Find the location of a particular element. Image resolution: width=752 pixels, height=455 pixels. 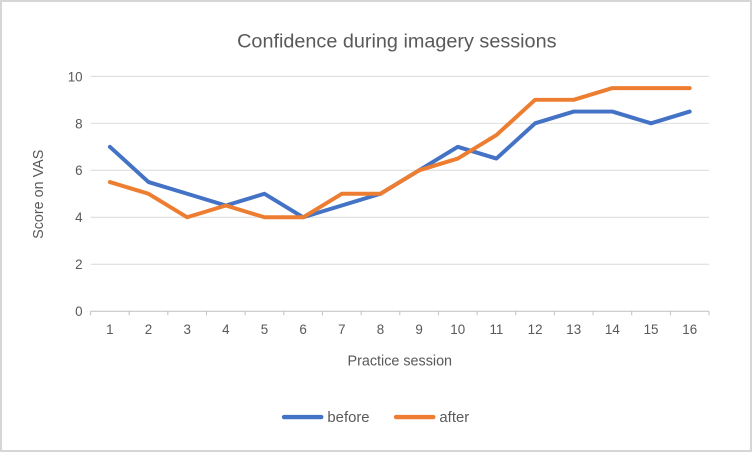

x-tick-label: 16 is located at coordinates (689, 329).